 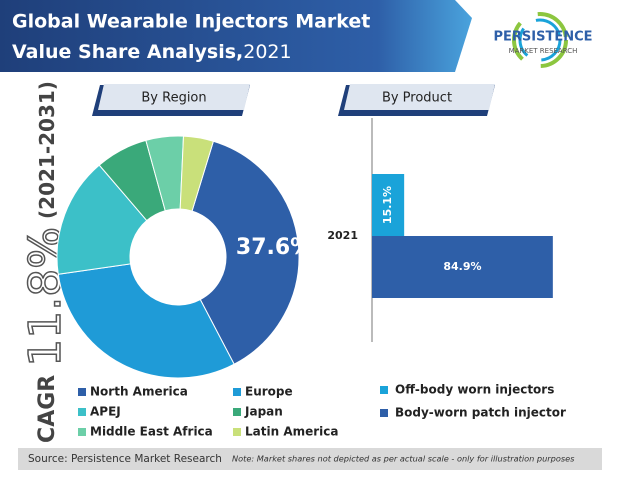 I want to click on category-label: 2021, so click(x=342, y=235).